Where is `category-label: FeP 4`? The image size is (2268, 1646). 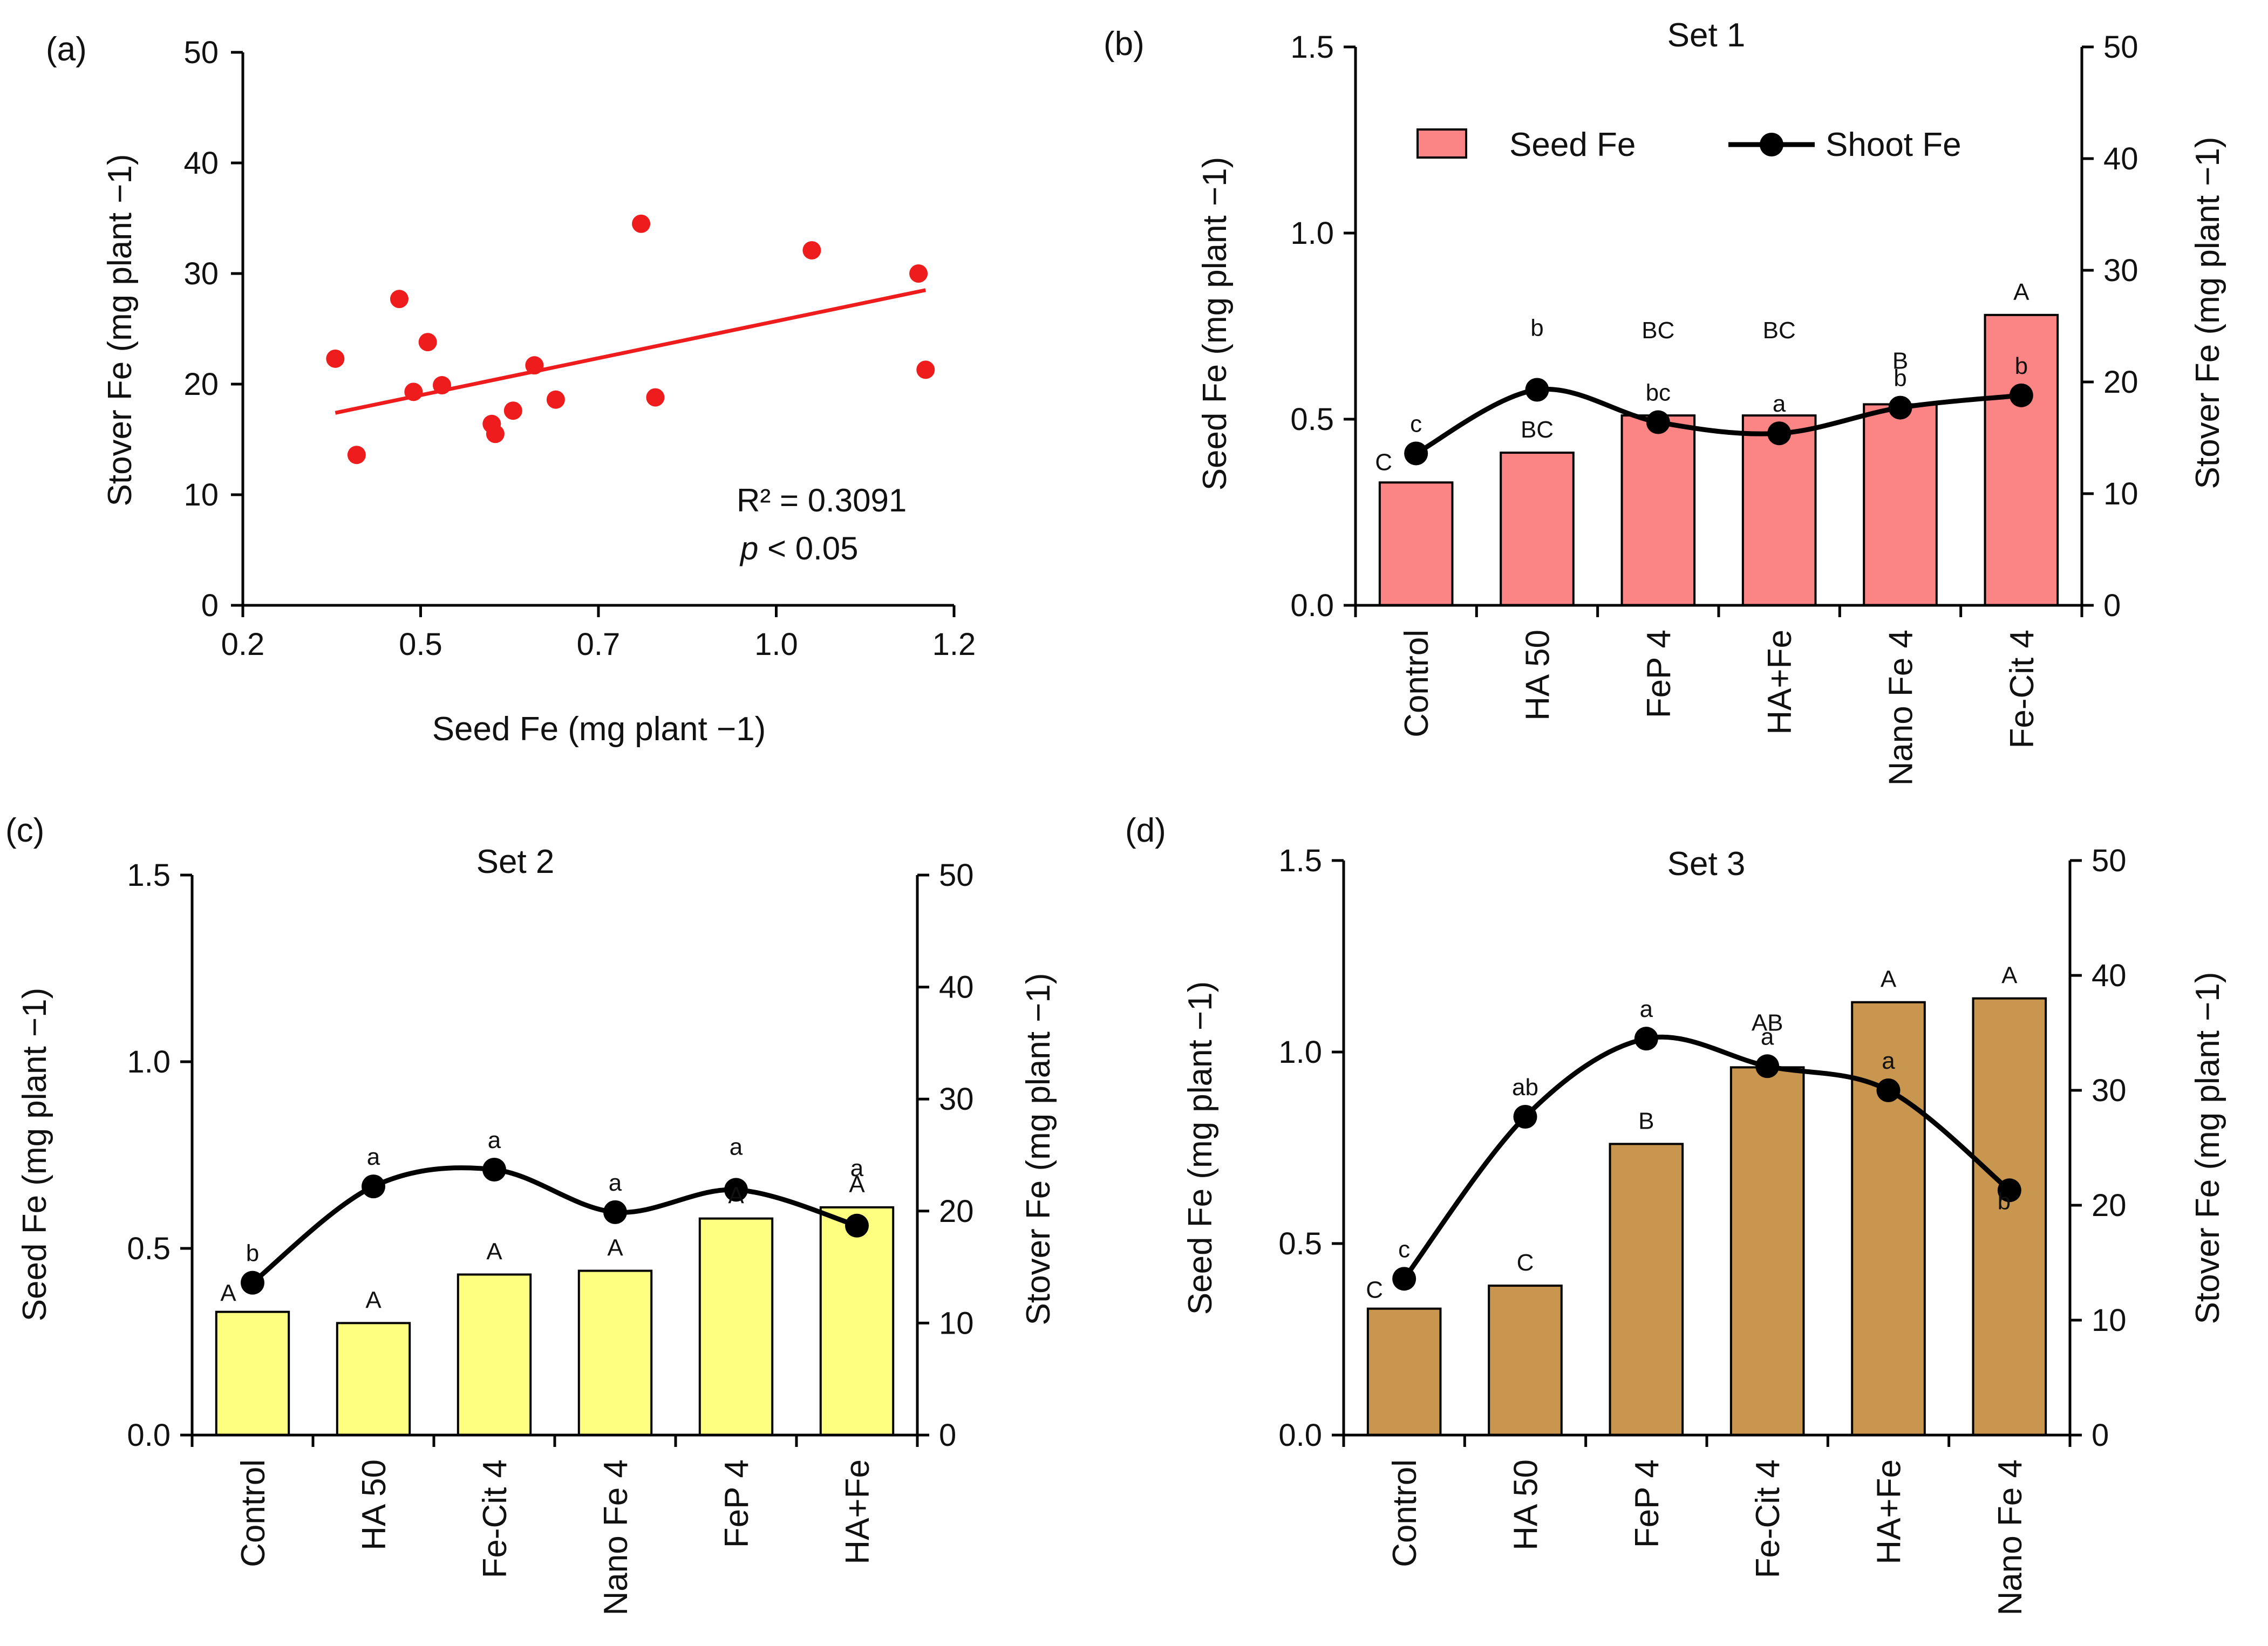
category-label: FeP 4 is located at coordinates (1647, 1503).